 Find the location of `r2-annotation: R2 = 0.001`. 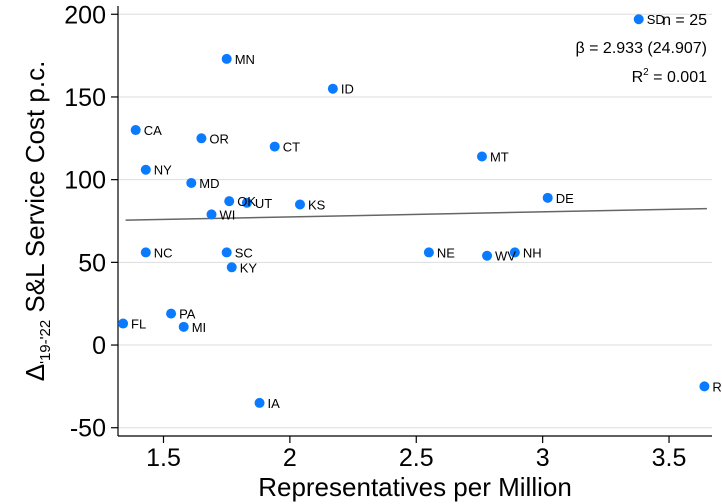

r2-annotation: R2 = 0.001 is located at coordinates (670, 76).